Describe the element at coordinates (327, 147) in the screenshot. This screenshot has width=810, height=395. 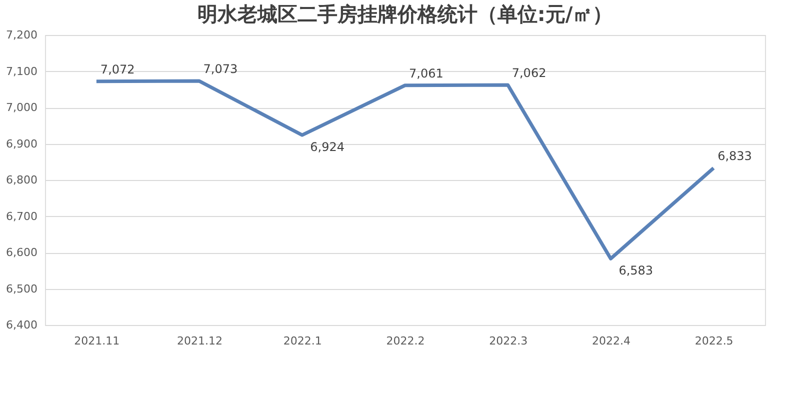
I see `data-label: 6,924` at that location.